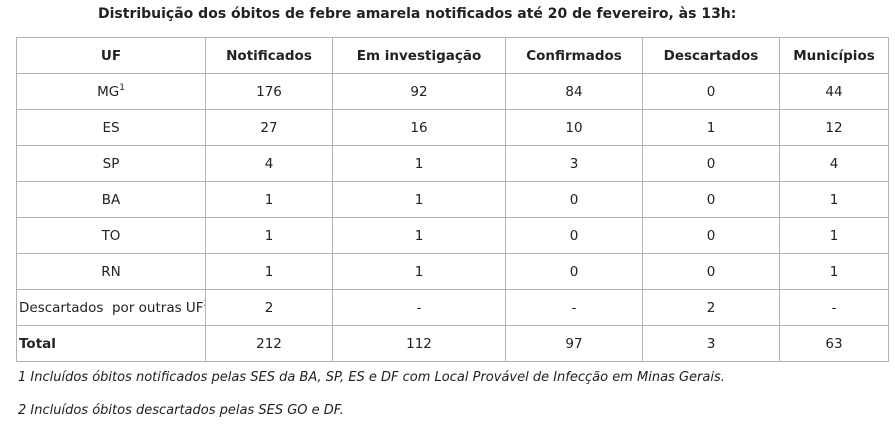  I want to click on uf-cell: ES, so click(111, 127).